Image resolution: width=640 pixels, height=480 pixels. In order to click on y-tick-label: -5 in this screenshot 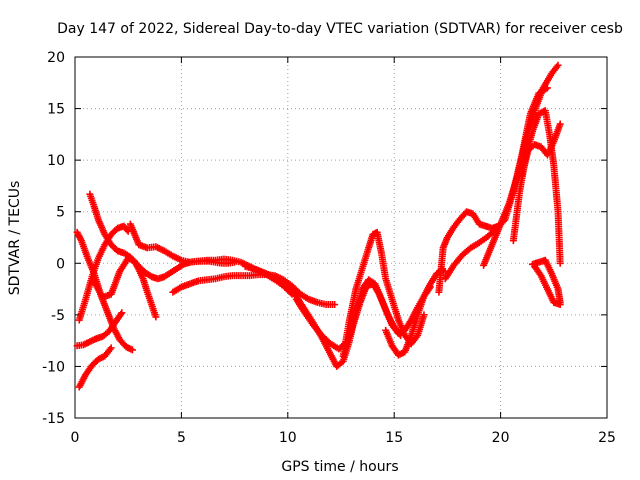, I will do `click(58, 316)`.